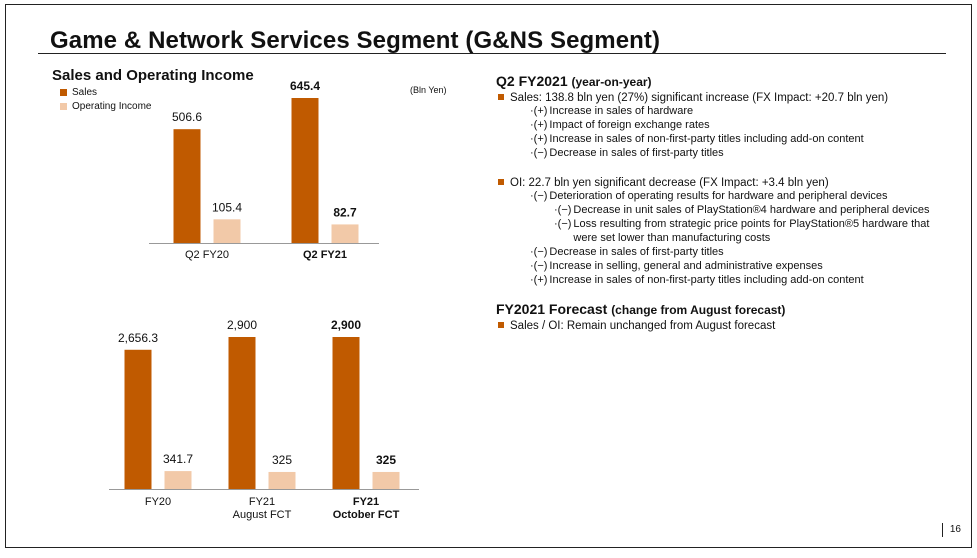  What do you see at coordinates (158, 502) in the screenshot?
I see `category-label: FY20` at bounding box center [158, 502].